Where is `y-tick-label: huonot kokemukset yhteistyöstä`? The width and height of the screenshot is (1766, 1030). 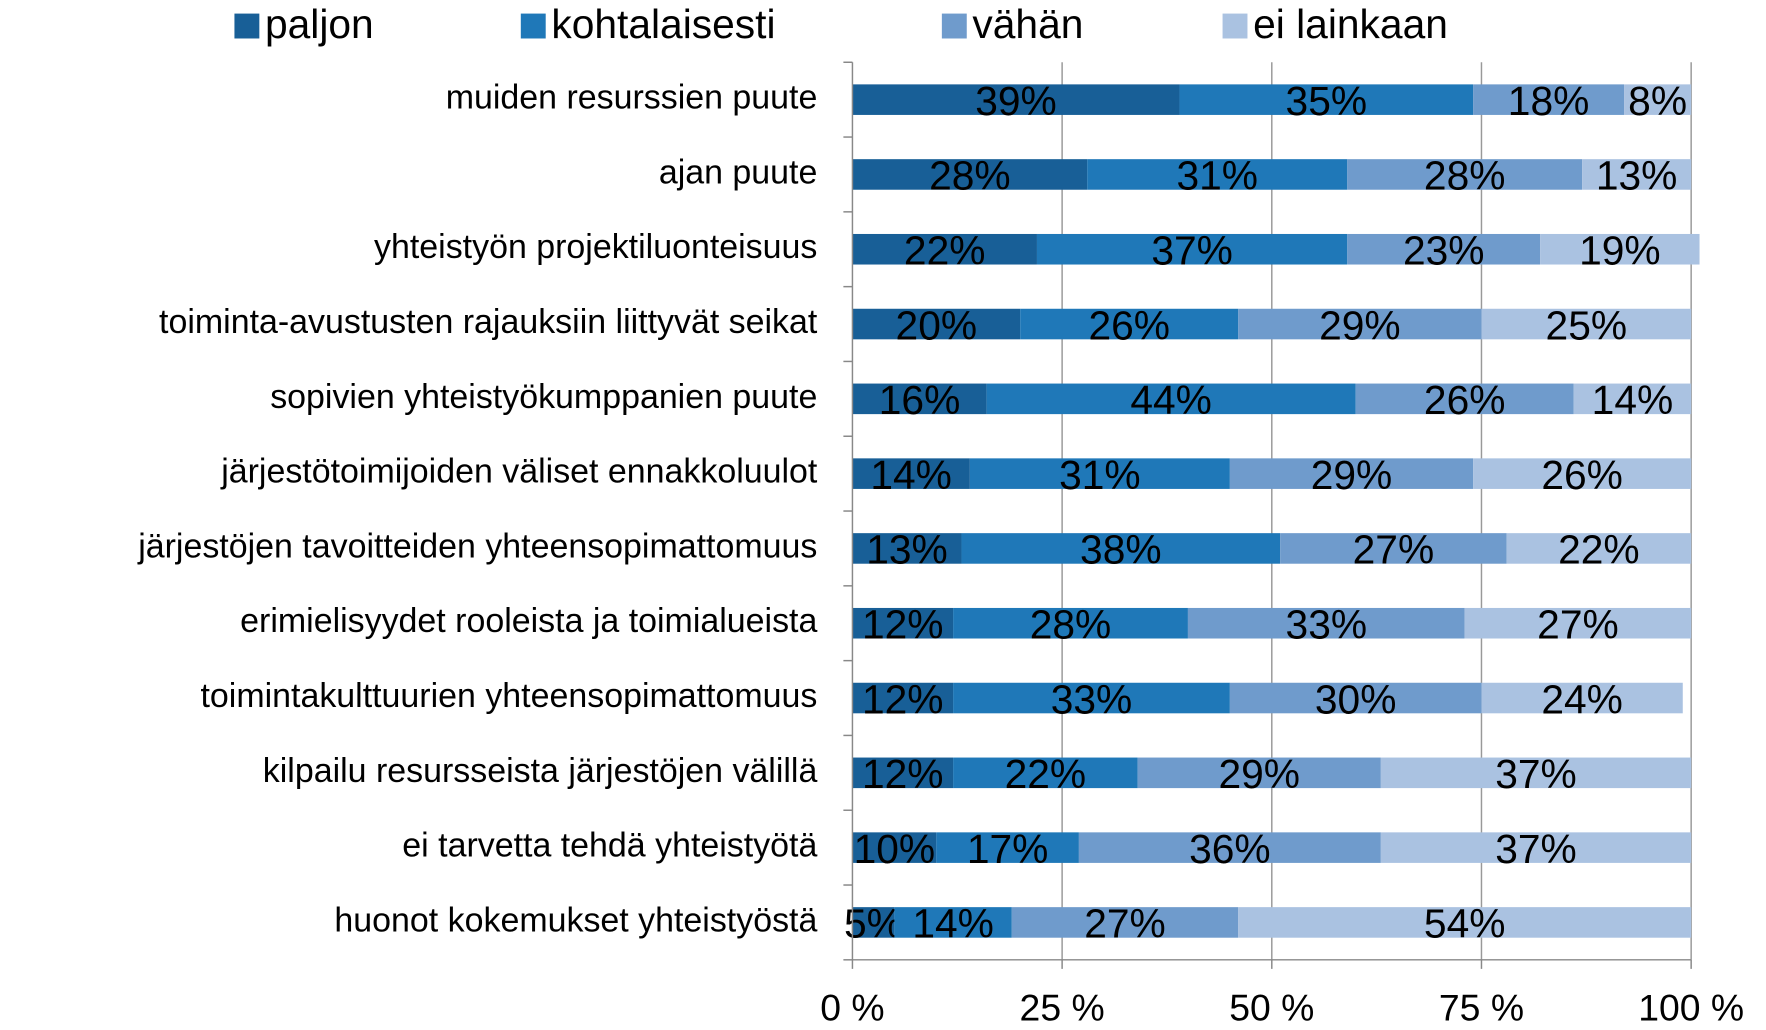
y-tick-label: huonot kokemukset yhteistyöstä is located at coordinates (575, 920).